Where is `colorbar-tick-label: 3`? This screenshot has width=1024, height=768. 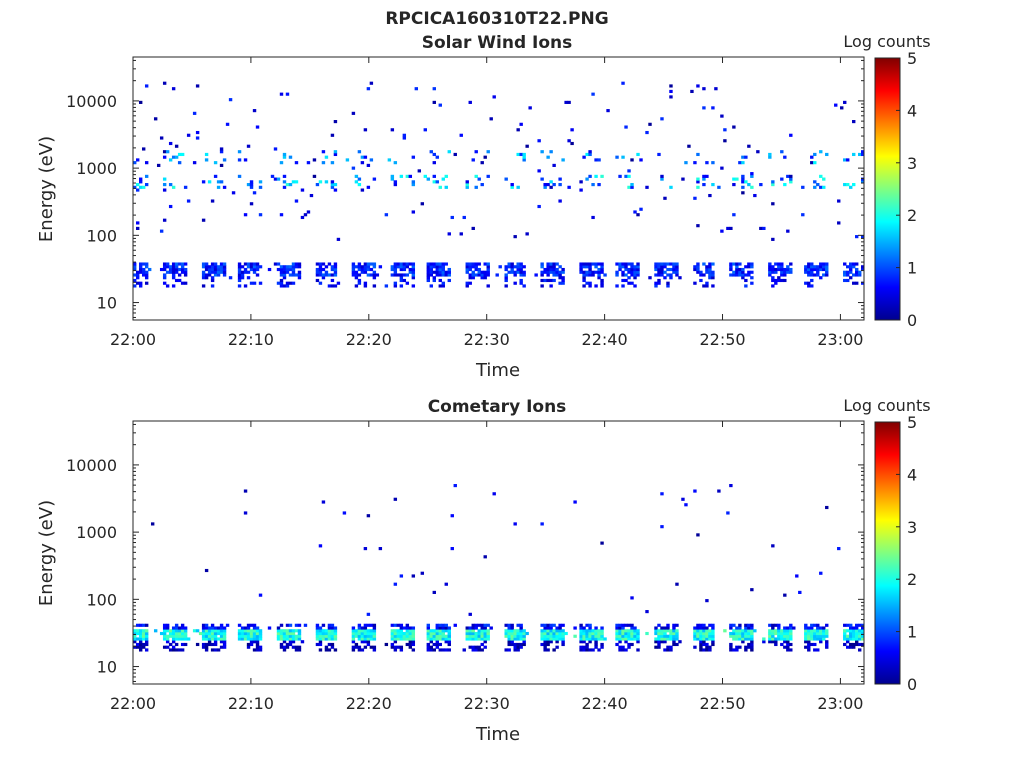 colorbar-tick-label: 3 is located at coordinates (912, 163).